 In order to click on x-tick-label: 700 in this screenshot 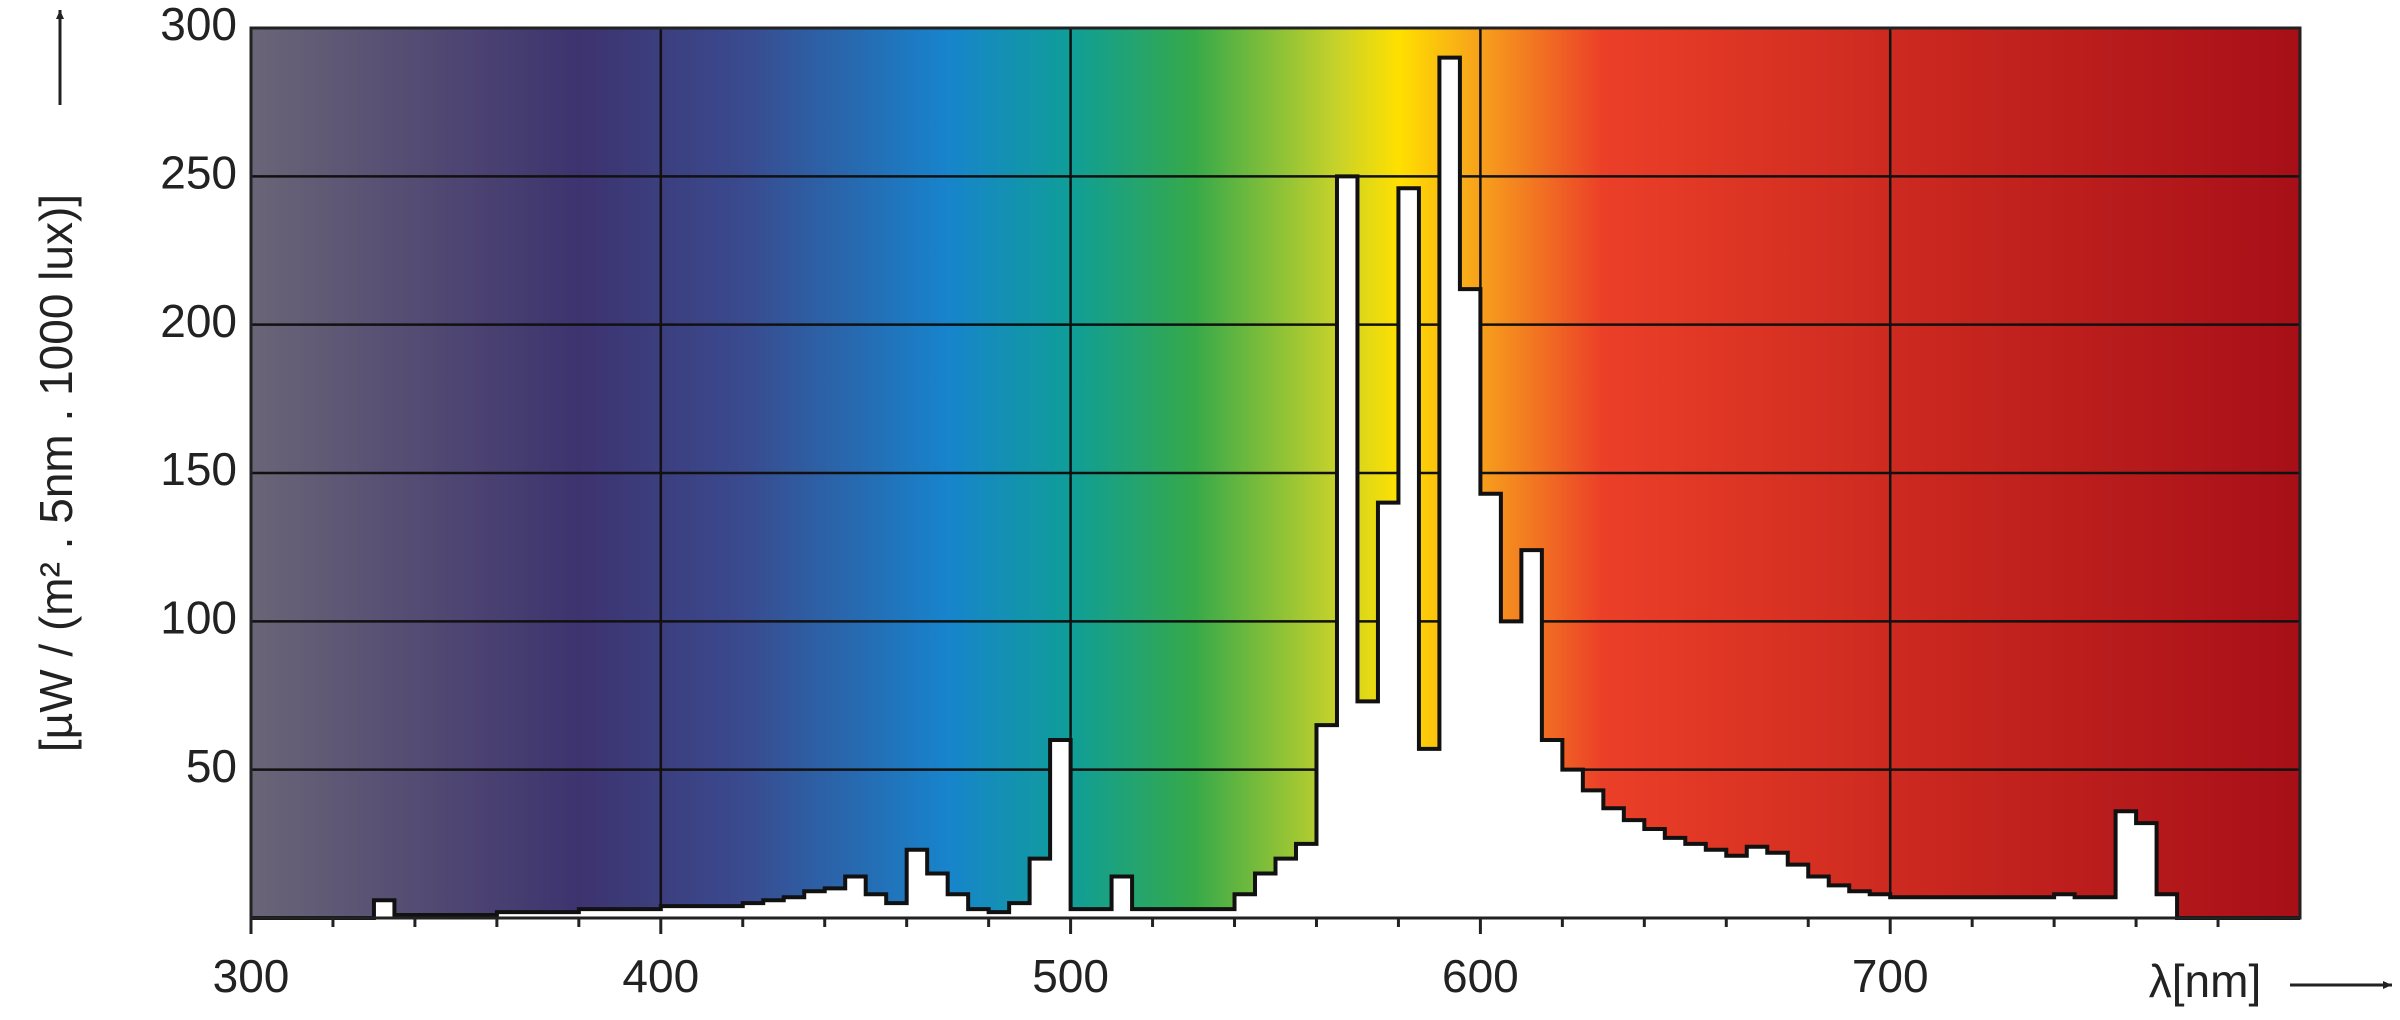, I will do `click(1890, 976)`.